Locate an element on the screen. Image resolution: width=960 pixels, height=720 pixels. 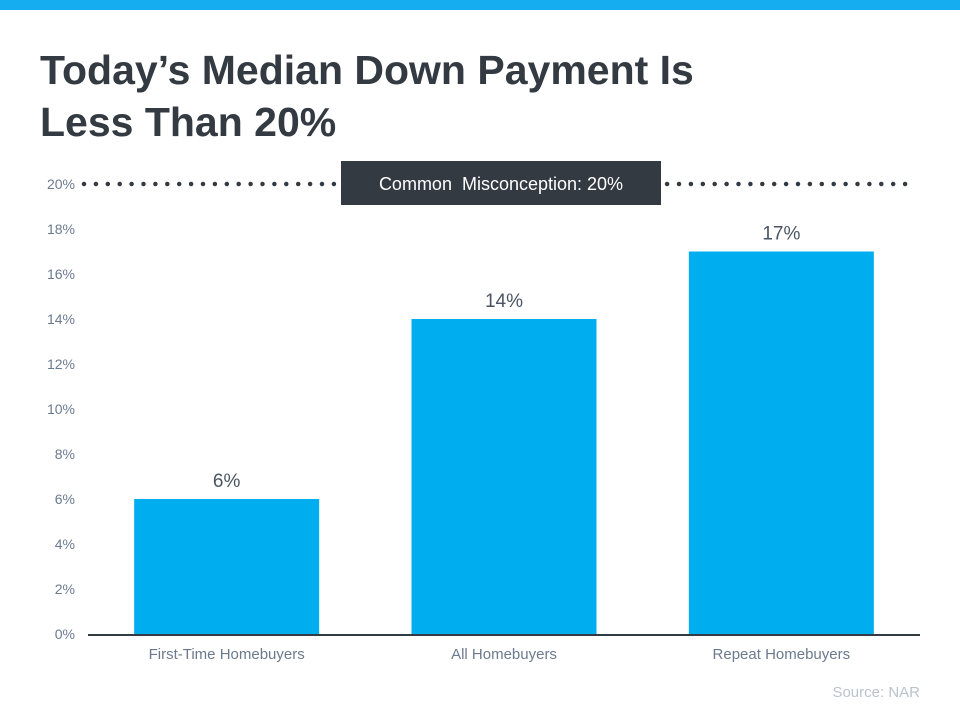
top-accent-bar is located at coordinates (480, 5).